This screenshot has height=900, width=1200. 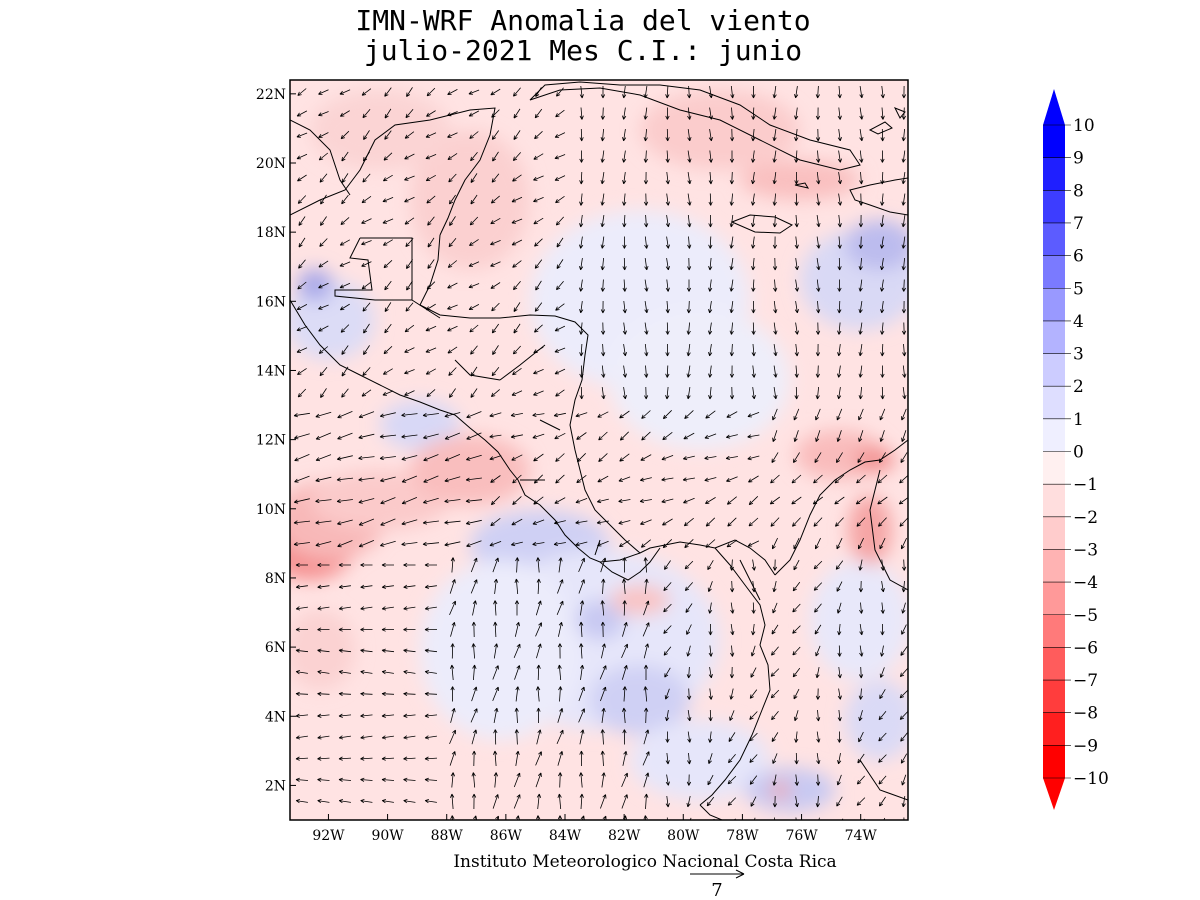 I want to click on lon-tick-label: 74W, so click(x=861, y=836).